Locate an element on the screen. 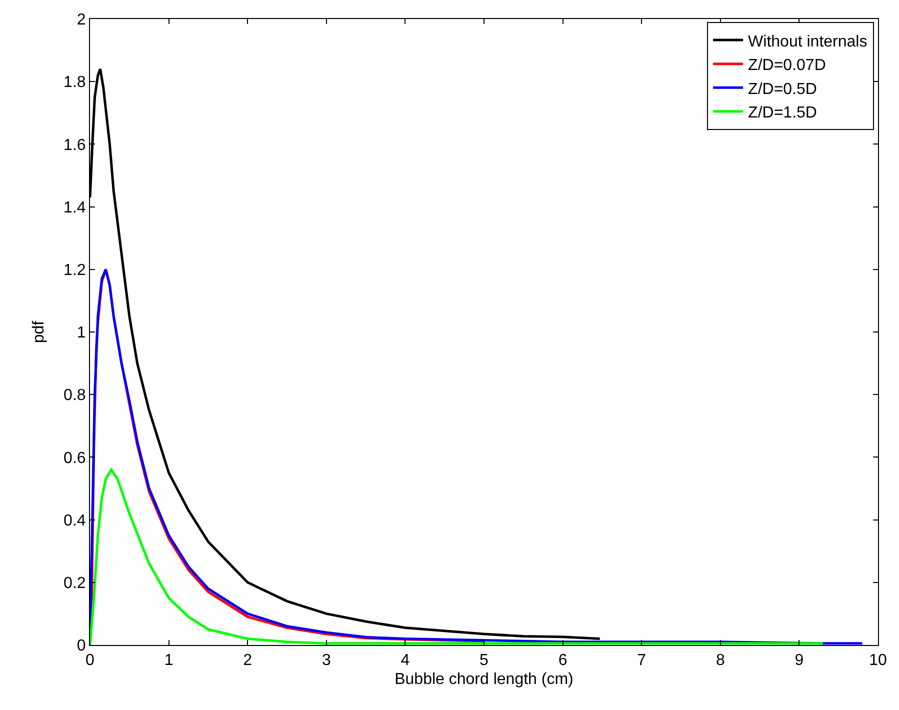  x-tick-label: 9 is located at coordinates (799, 661).